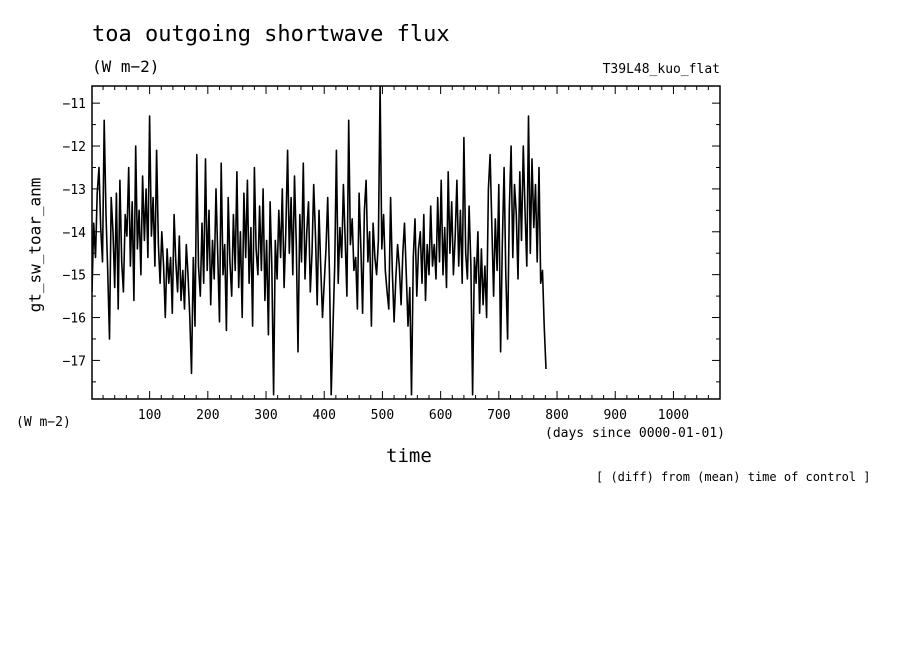  I want to click on y-tick-label: −11, so click(74, 104).